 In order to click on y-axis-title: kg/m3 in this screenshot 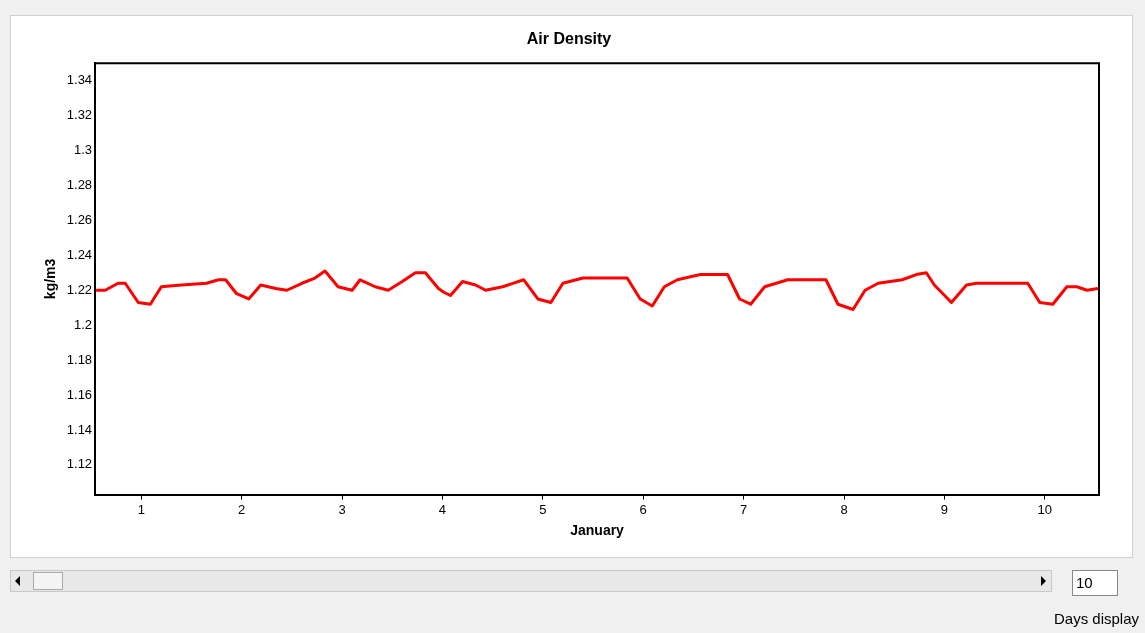, I will do `click(50, 279)`.